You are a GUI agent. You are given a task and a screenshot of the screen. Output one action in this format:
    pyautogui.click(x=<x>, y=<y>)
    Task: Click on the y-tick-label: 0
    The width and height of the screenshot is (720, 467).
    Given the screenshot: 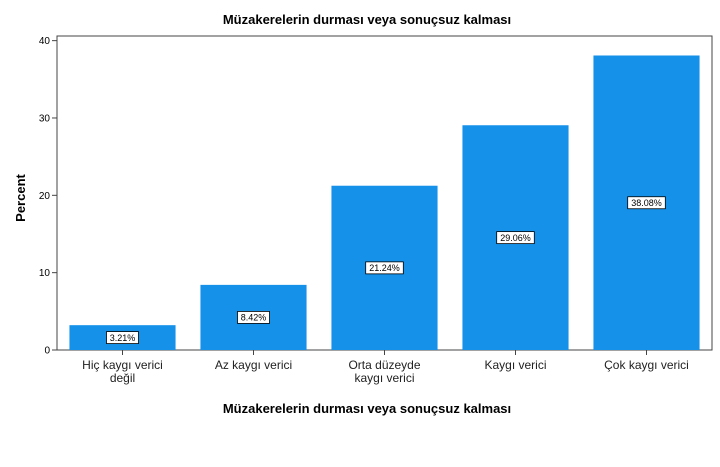 What is the action you would take?
    pyautogui.click(x=47, y=351)
    